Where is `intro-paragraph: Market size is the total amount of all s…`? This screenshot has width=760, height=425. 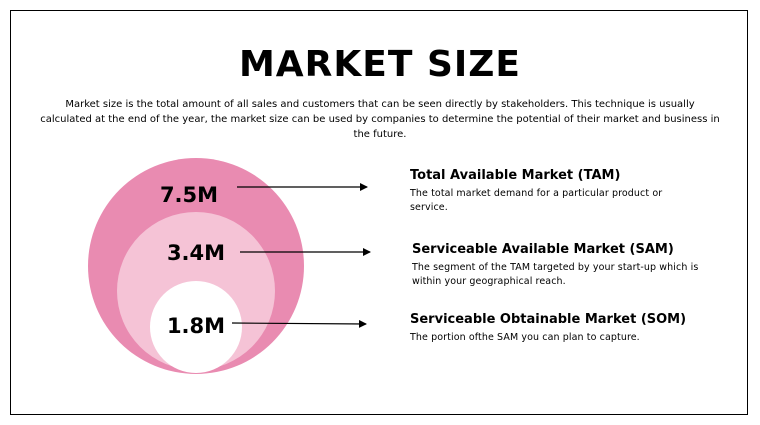
intro-paragraph: Market size is the total amount of all s… is located at coordinates (380, 119).